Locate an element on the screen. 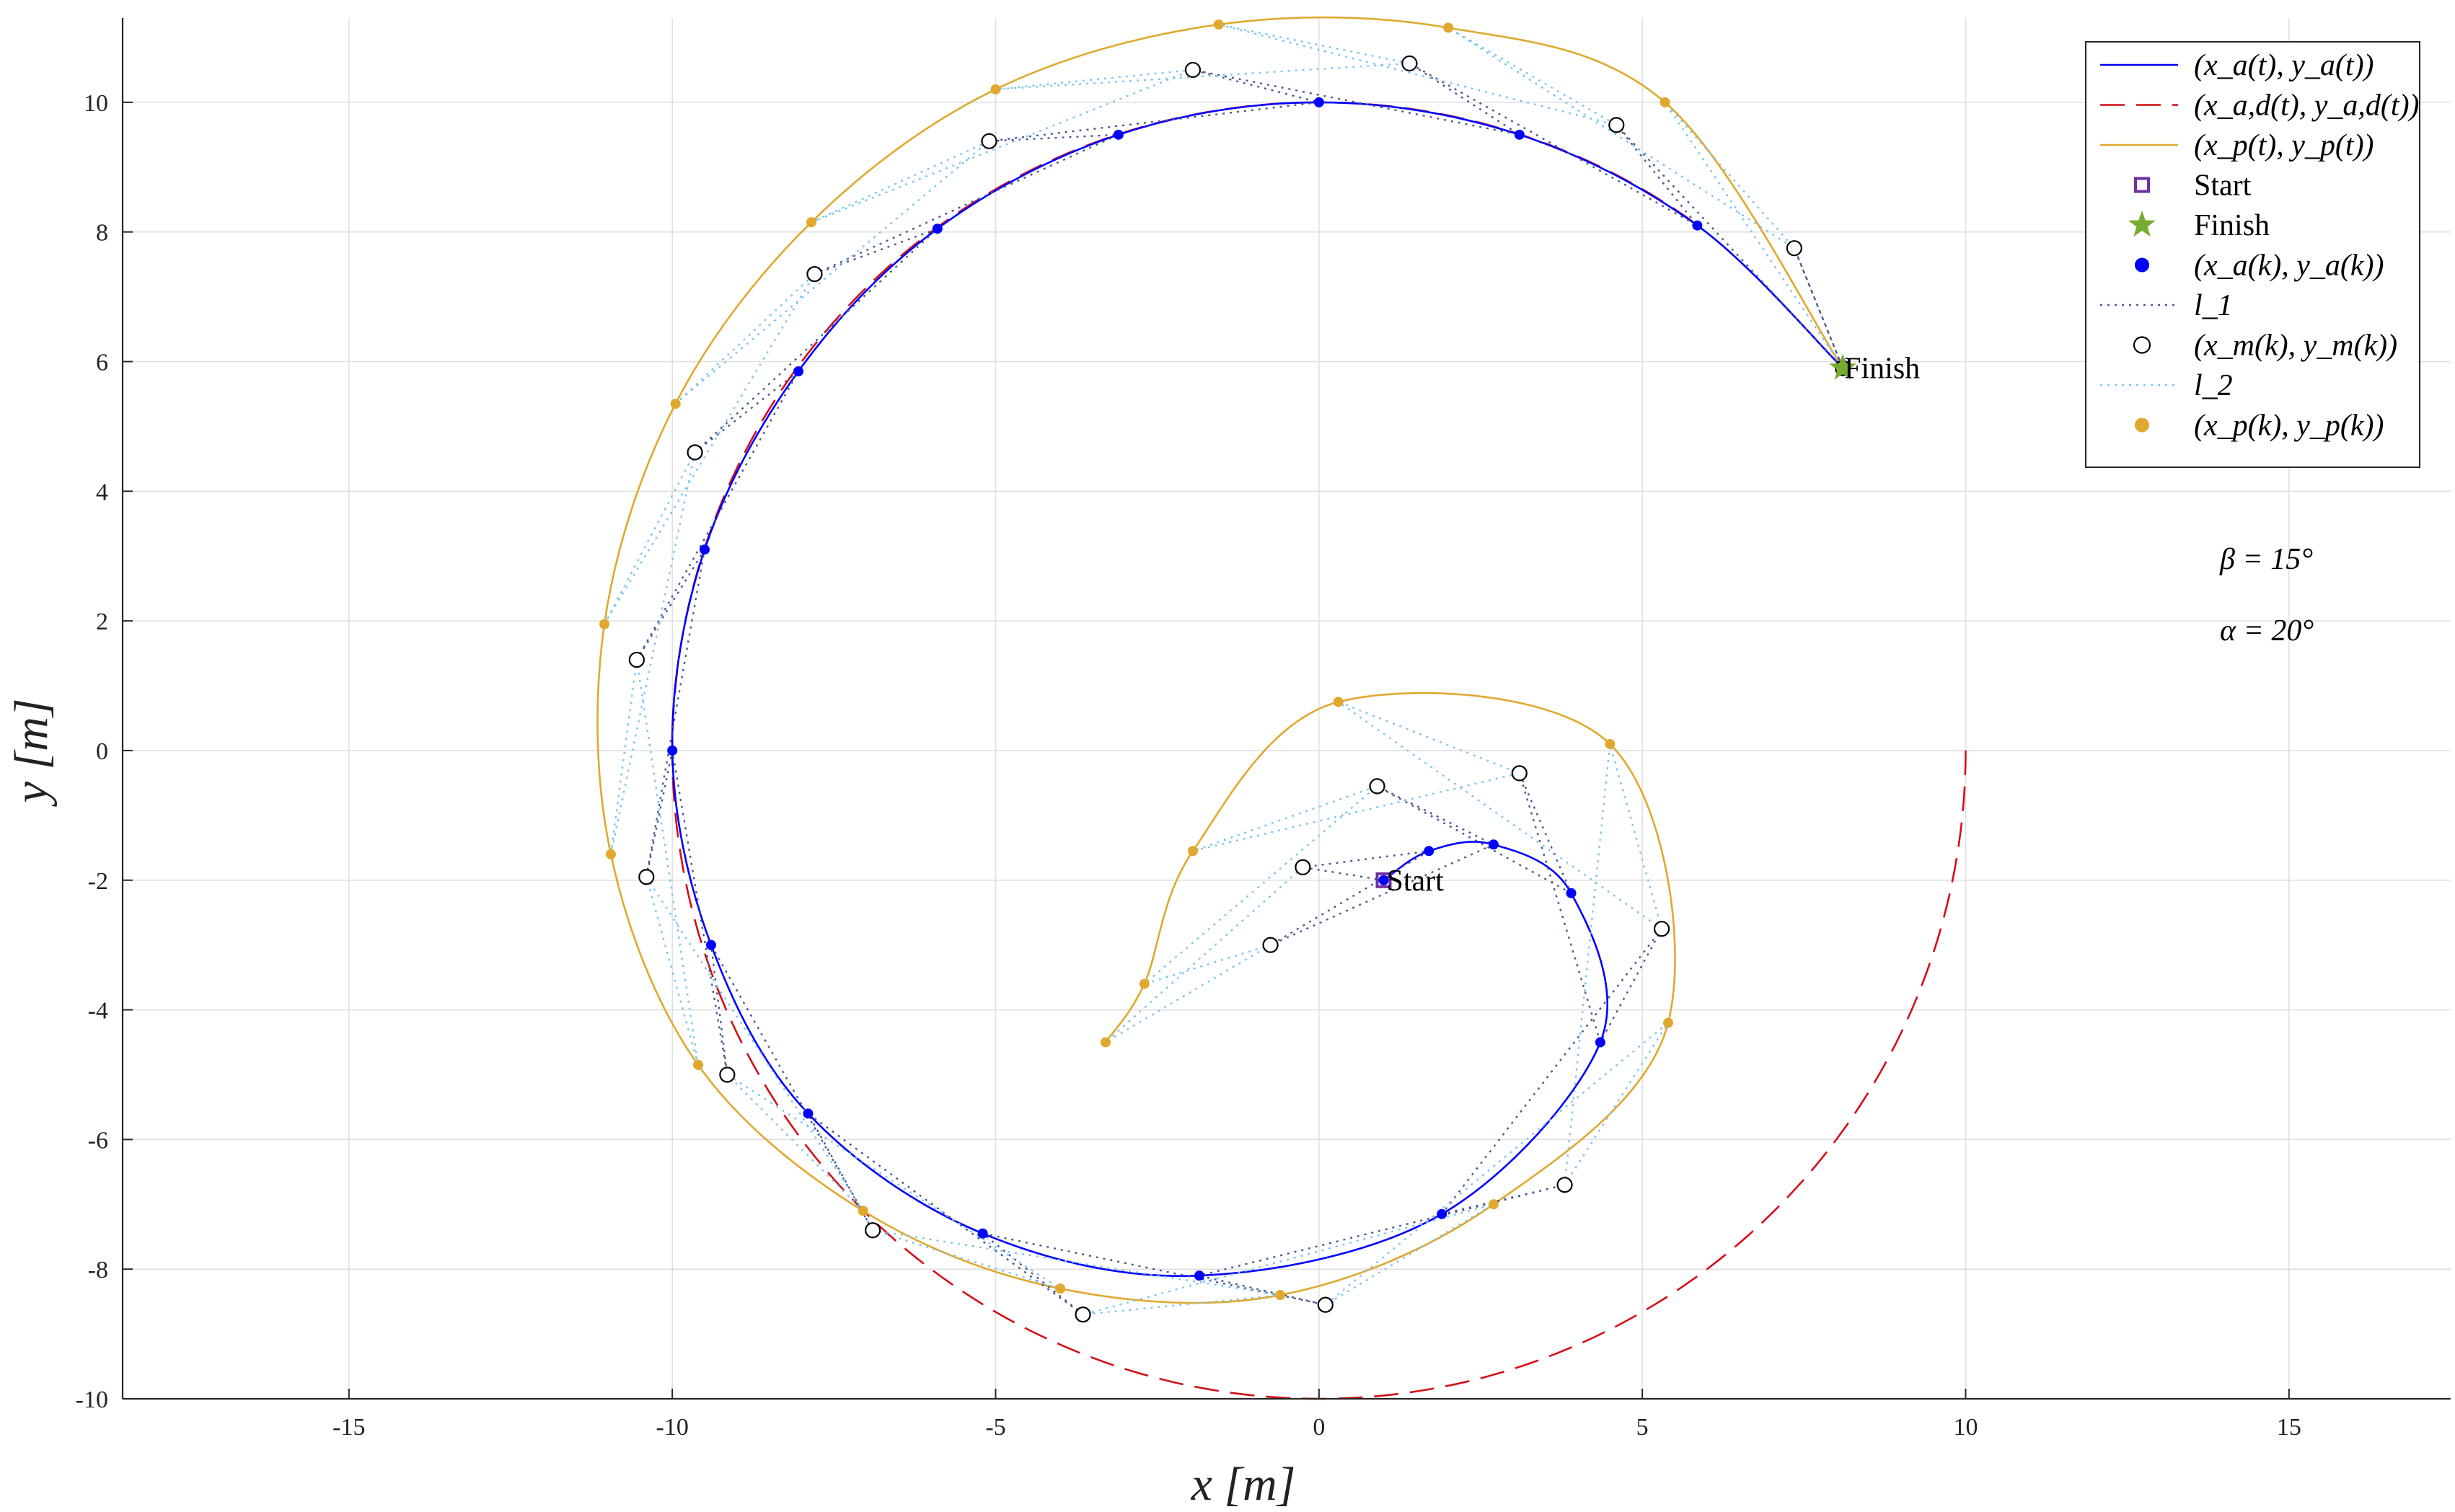 This screenshot has width=2455, height=1512. x-tick-label-6: 15 is located at coordinates (2289, 1427).